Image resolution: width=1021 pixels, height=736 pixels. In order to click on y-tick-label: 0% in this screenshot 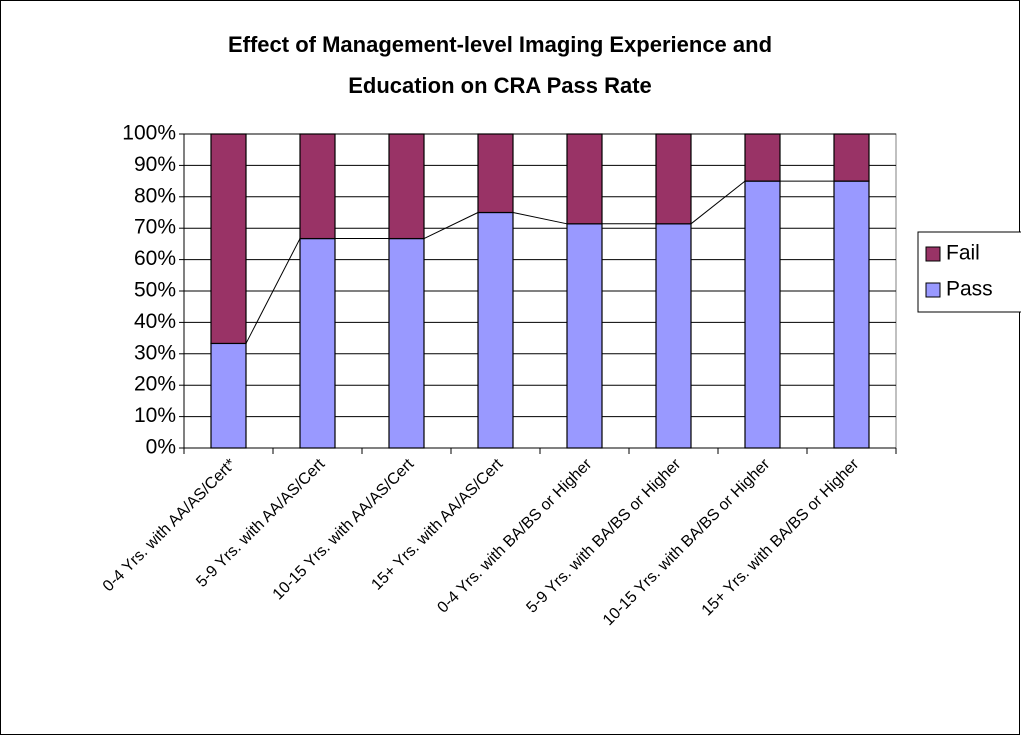, I will do `click(161, 447)`.